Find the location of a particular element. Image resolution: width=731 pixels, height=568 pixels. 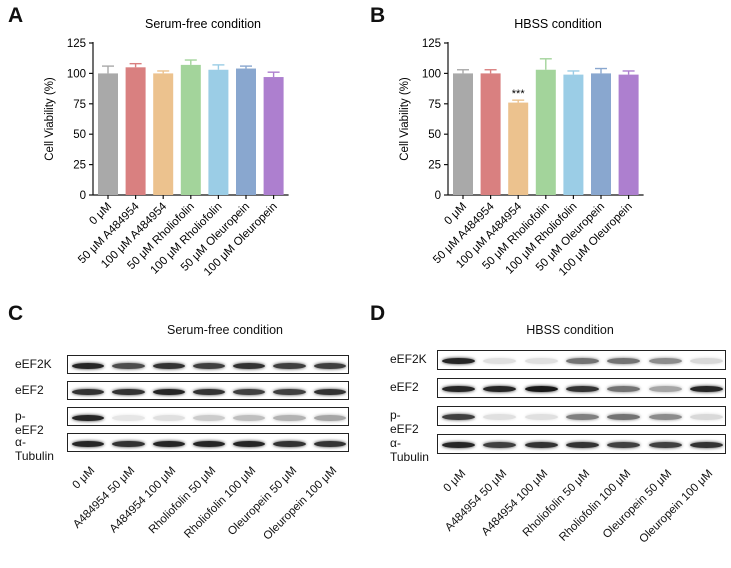

blot-d-title: HBSS condition is located at coordinates (570, 330).